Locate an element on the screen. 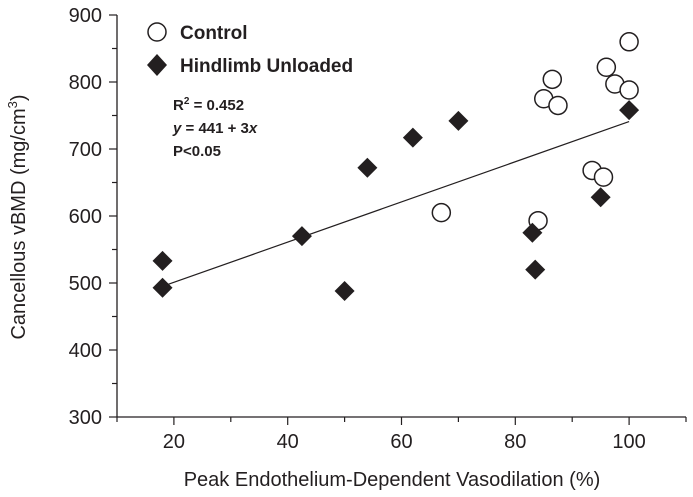  stats-annotation: R2 = 0.452 y = 441 + 3x P<0.05 is located at coordinates (215, 128).